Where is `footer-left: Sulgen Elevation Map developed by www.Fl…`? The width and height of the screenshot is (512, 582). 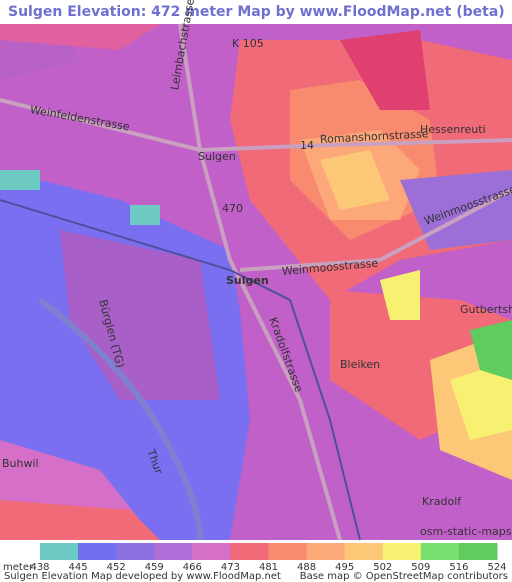 footer-left: Sulgen Elevation Map developed by www.Fl… is located at coordinates (142, 576).